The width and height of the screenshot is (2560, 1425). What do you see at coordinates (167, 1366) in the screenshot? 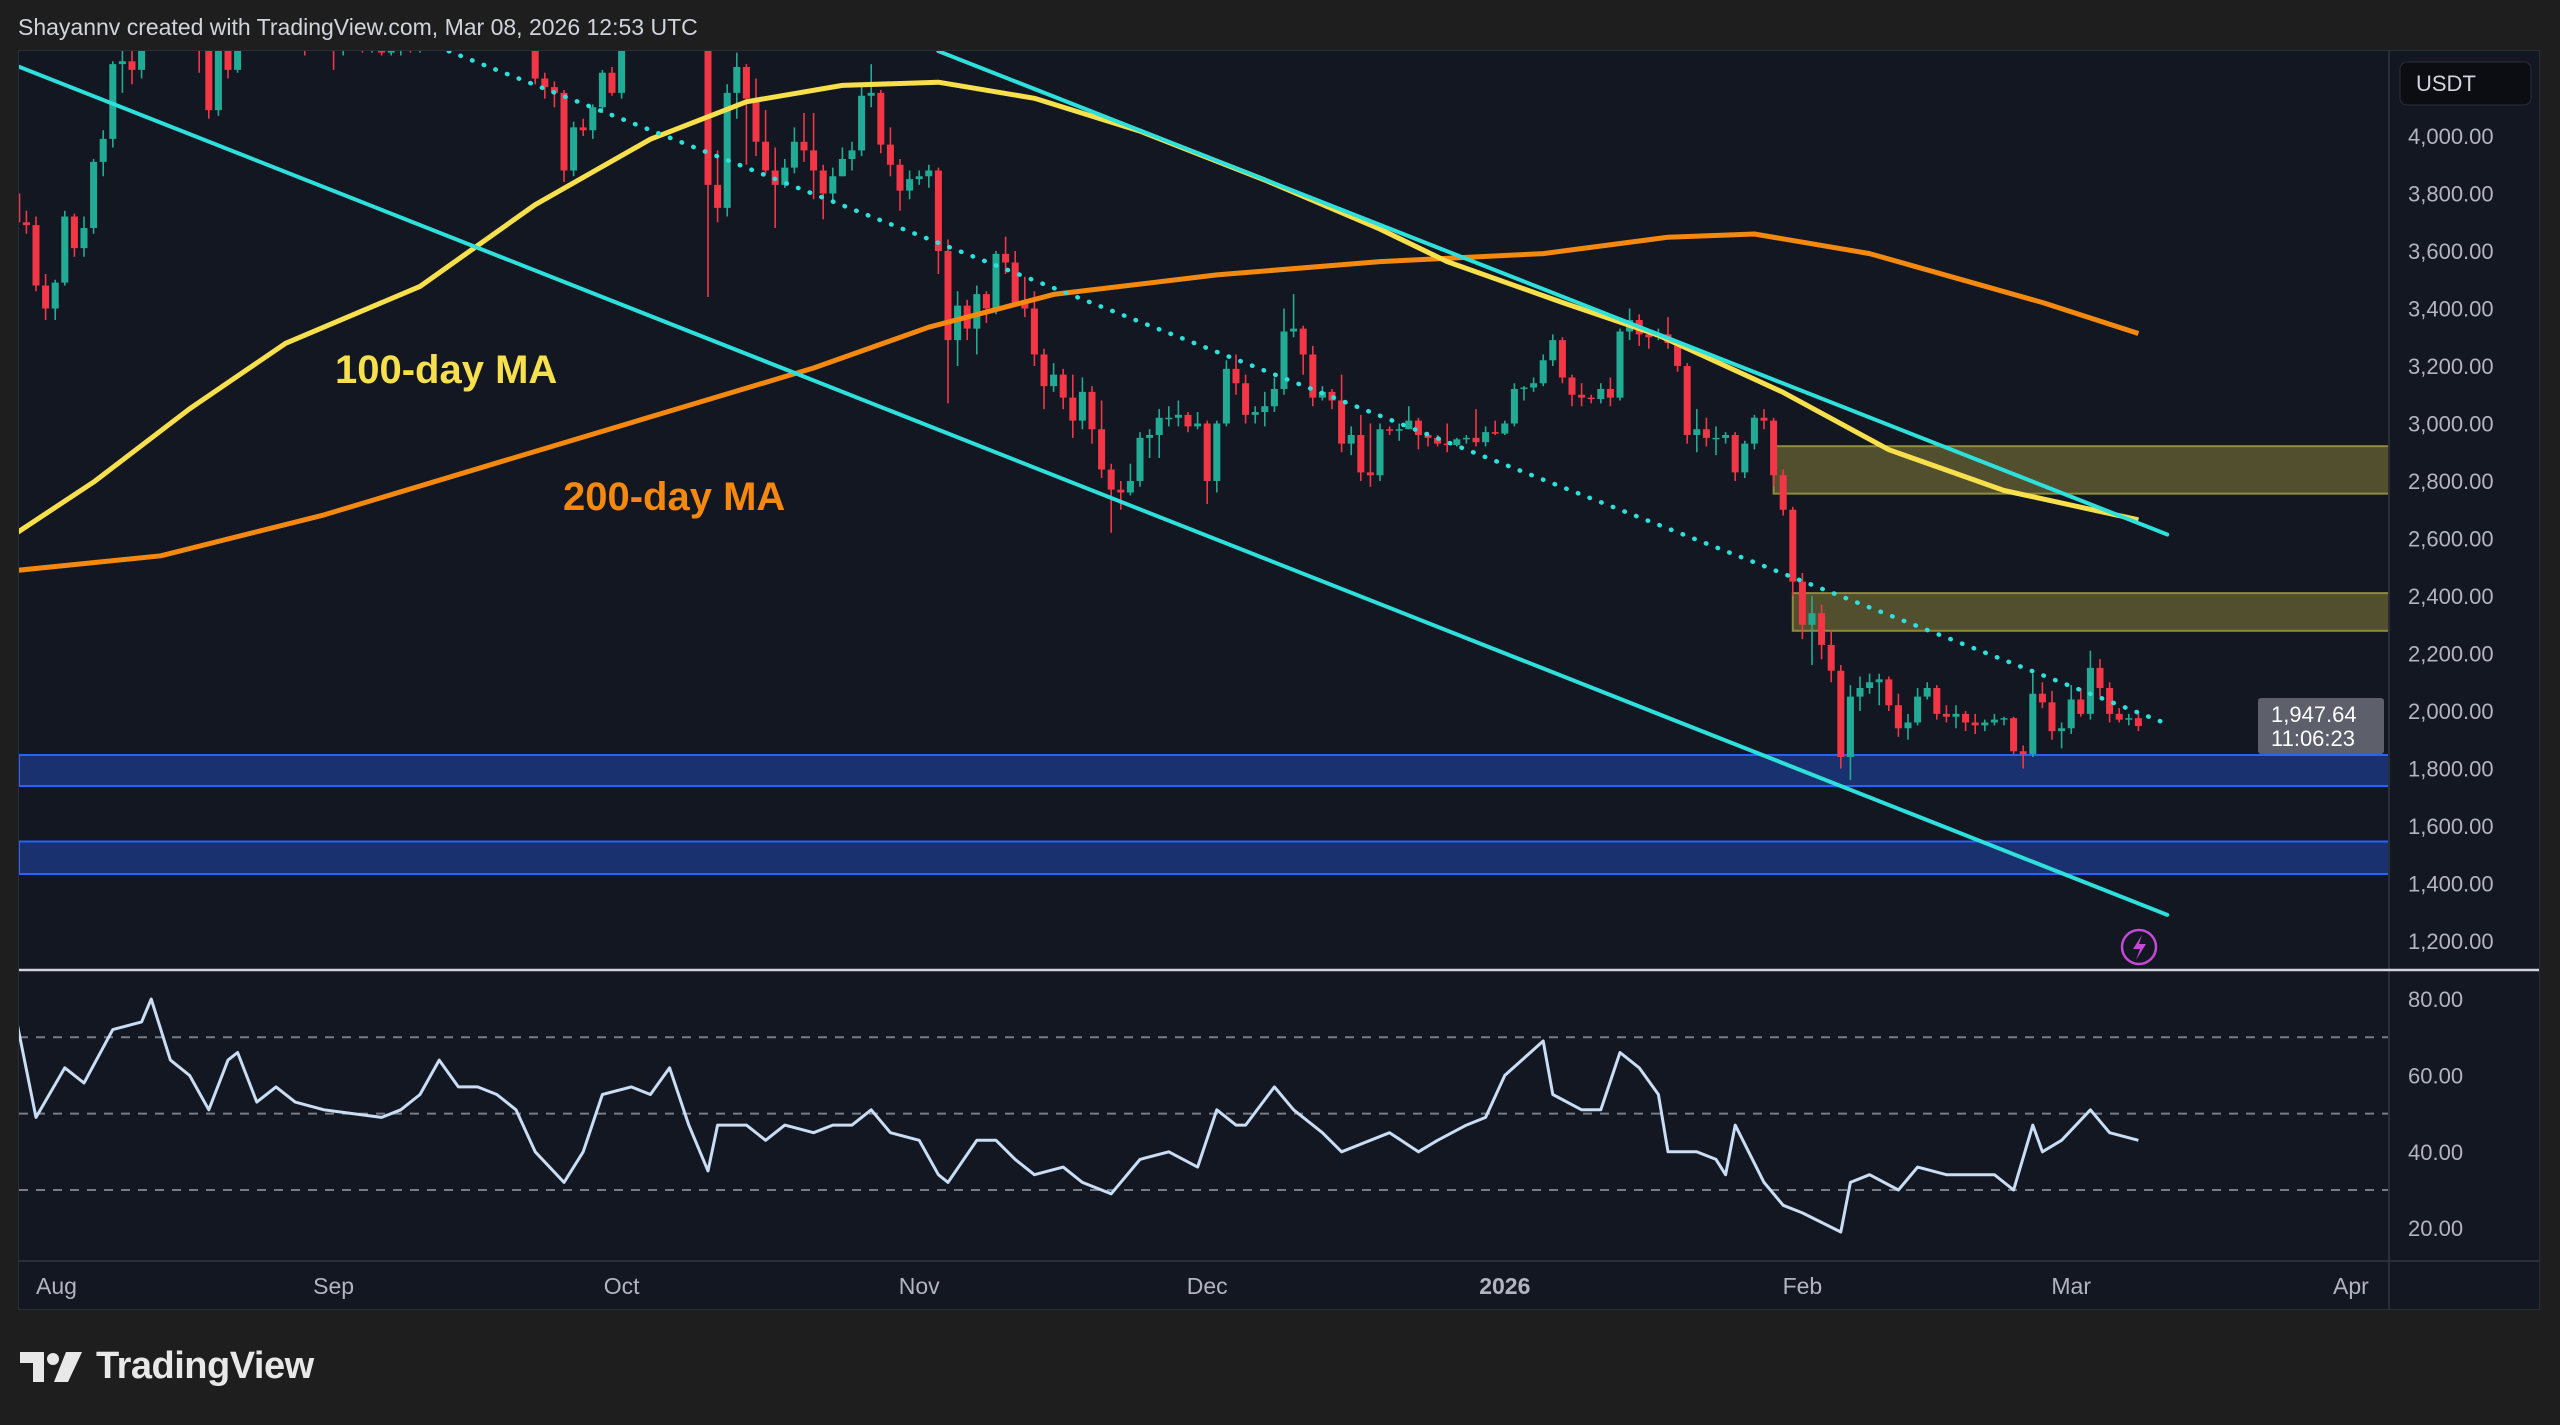
I see `tradingview-logo: TradingView` at bounding box center [167, 1366].